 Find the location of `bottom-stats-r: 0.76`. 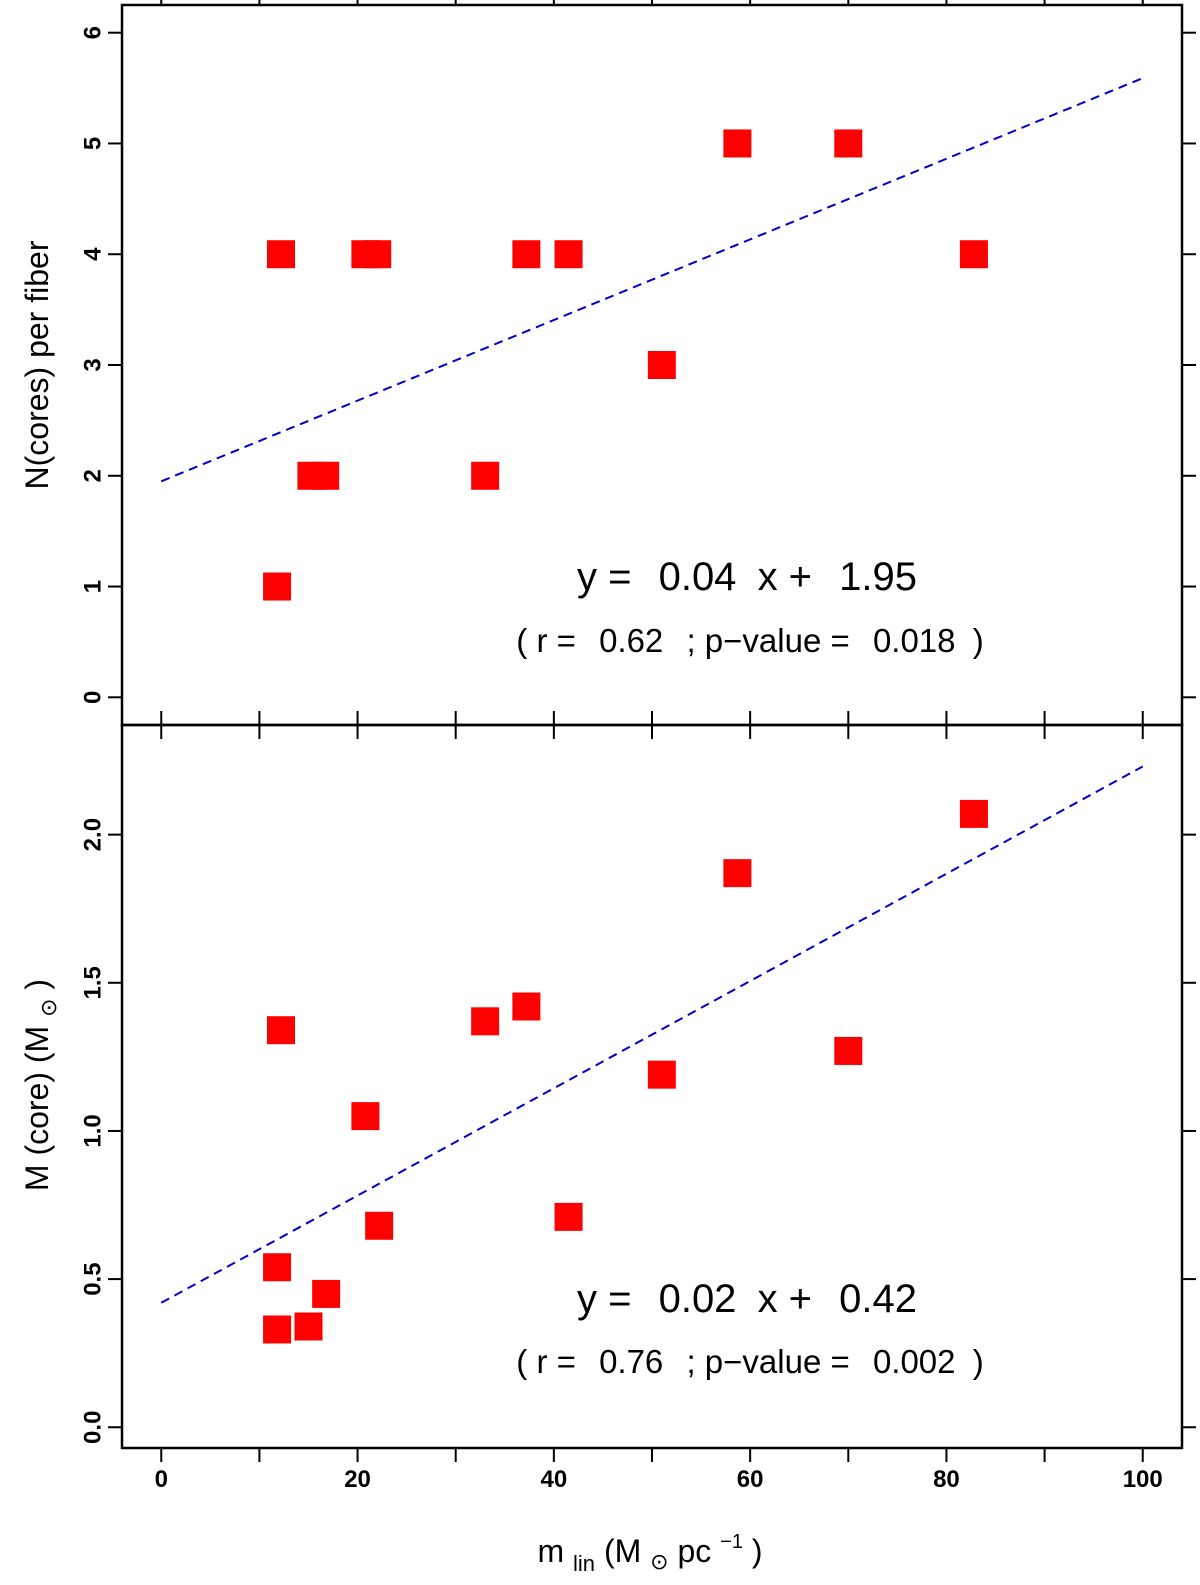

bottom-stats-r: 0.76 is located at coordinates (631, 1361).